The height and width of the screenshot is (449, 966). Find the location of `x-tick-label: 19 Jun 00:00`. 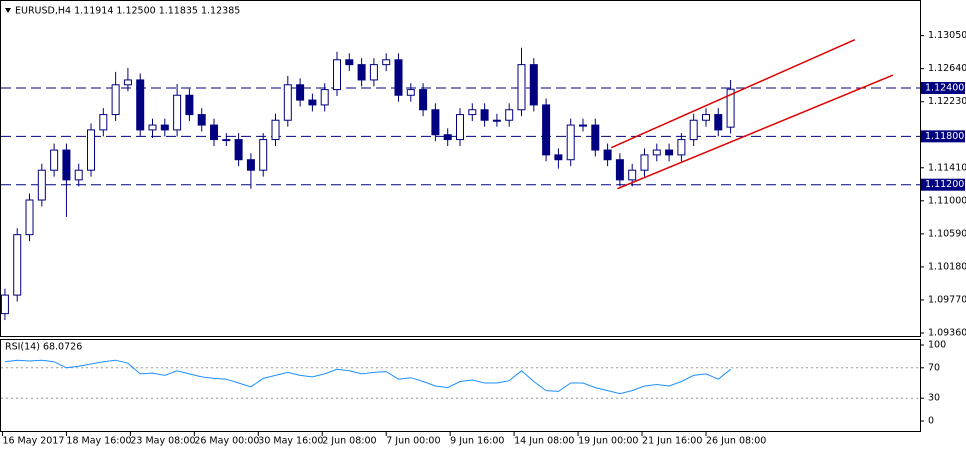

x-tick-label: 19 Jun 00:00 is located at coordinates (608, 441).